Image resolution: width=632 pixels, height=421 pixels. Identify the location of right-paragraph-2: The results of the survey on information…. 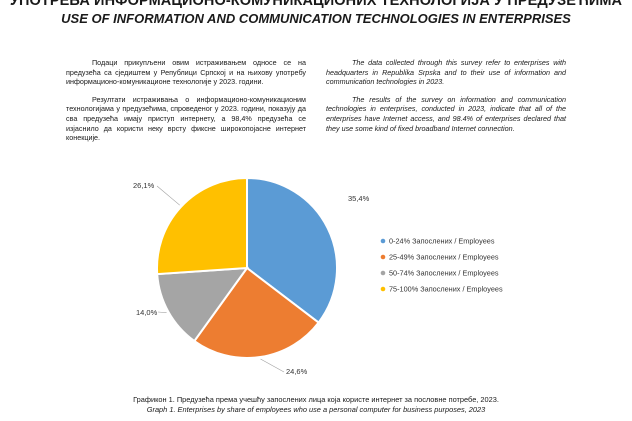
(446, 113).